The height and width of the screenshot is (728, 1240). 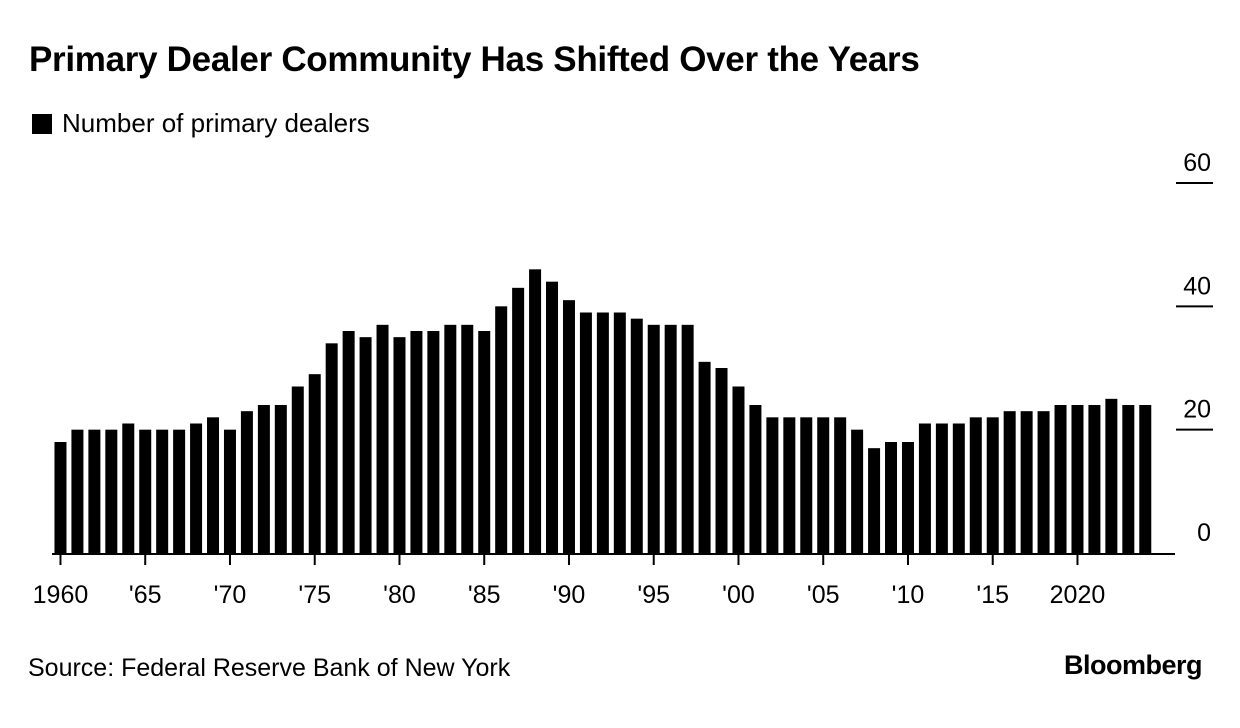 What do you see at coordinates (891, 497) in the screenshot?
I see `bar-2009` at bounding box center [891, 497].